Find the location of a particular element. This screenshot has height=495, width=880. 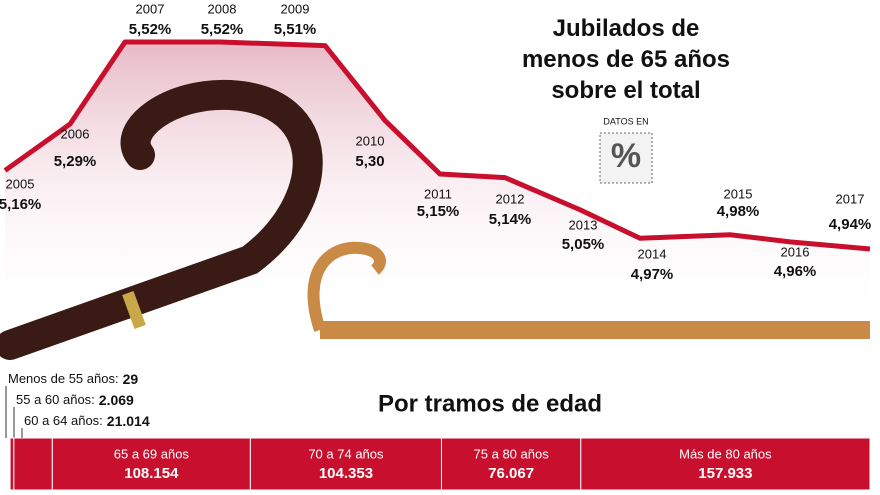

value-label: 5,51% is located at coordinates (295, 29).